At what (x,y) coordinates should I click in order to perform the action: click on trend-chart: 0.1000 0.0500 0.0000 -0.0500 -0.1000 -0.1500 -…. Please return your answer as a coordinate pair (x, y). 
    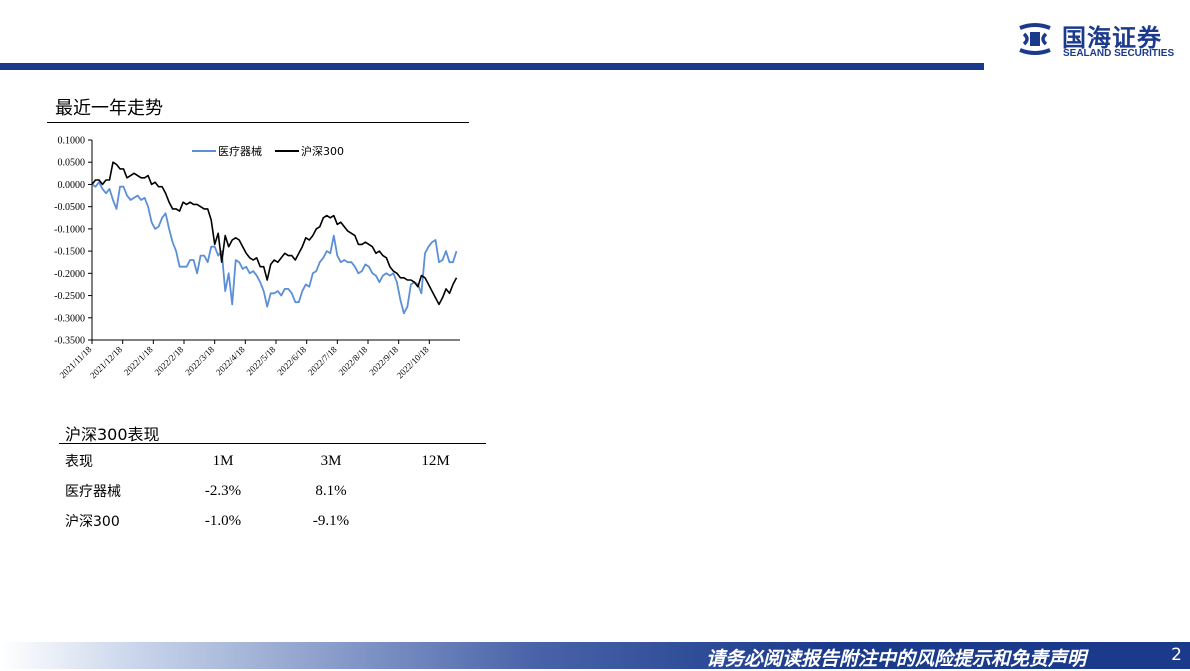
    Looking at the image, I should click on (257, 258).